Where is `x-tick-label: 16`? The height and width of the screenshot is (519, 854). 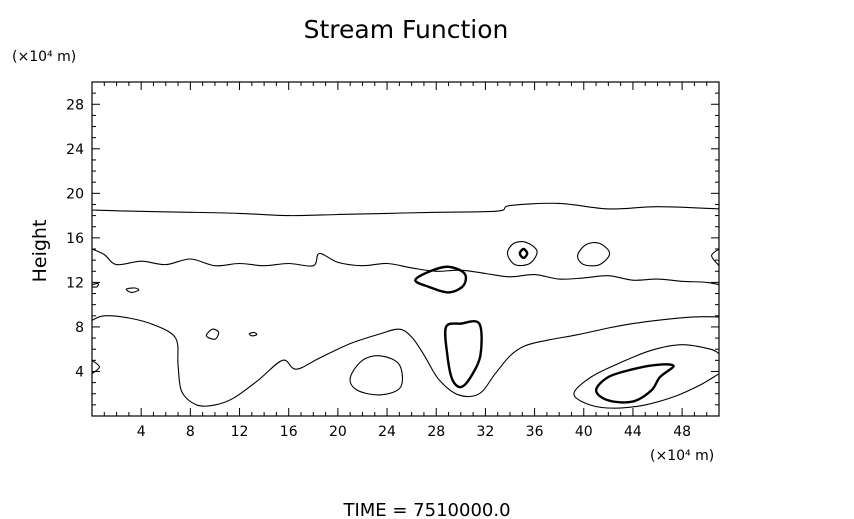
x-tick-label: 16 is located at coordinates (289, 432).